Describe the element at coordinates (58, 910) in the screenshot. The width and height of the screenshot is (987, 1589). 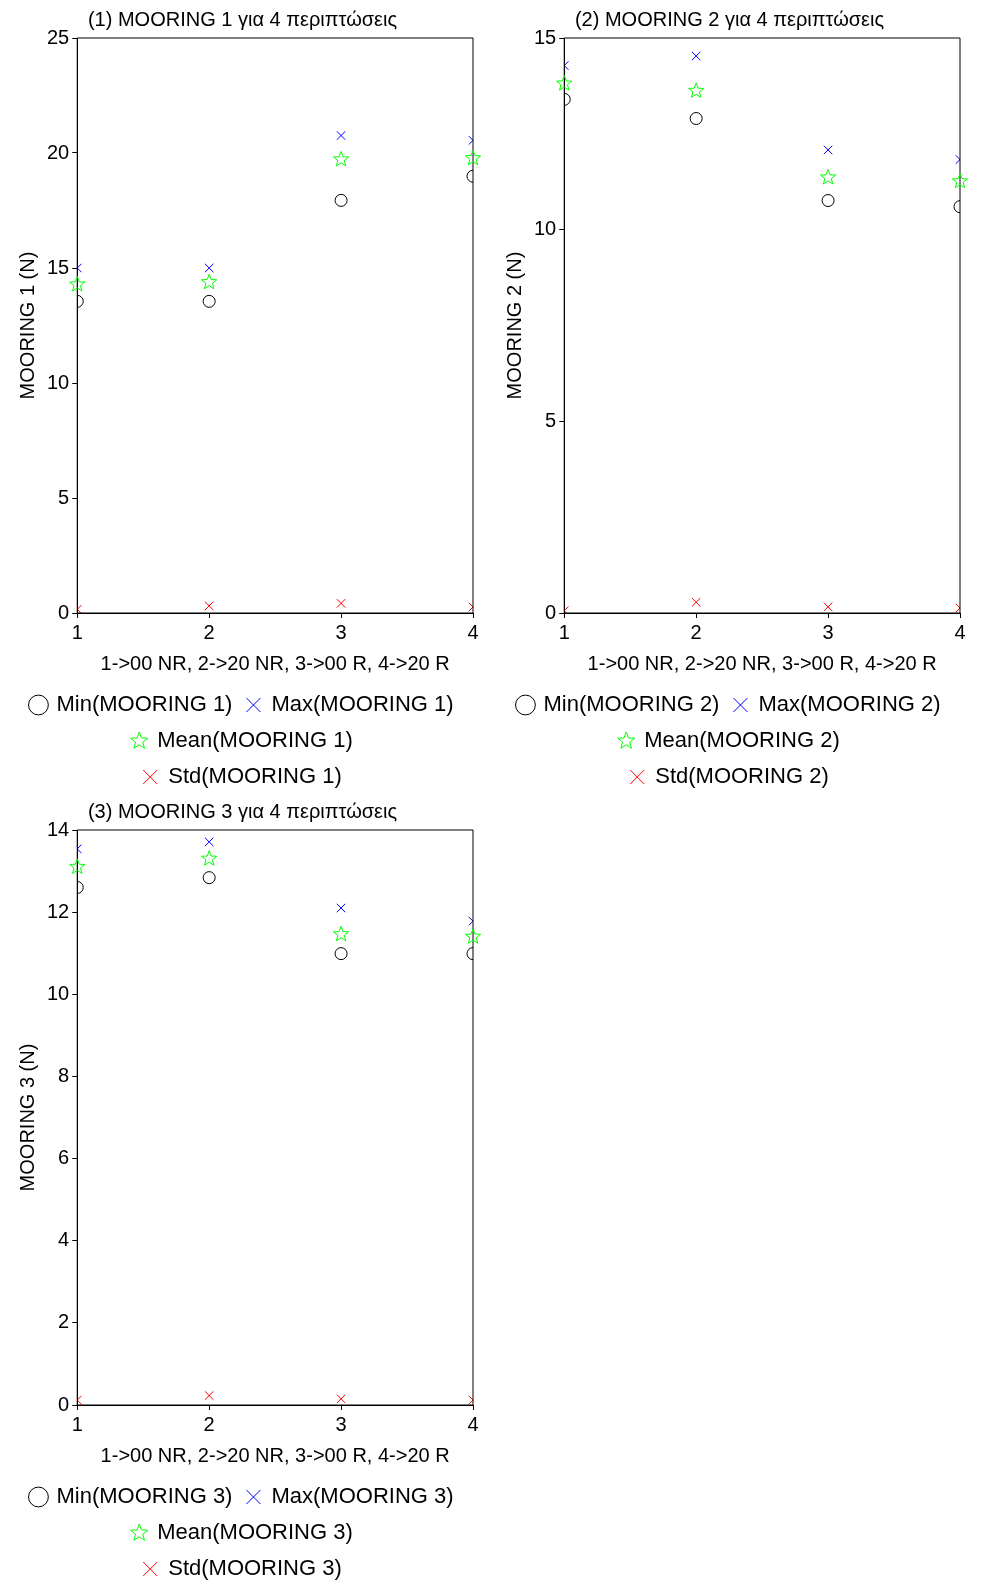
I see `y-tick-label: 12` at that location.